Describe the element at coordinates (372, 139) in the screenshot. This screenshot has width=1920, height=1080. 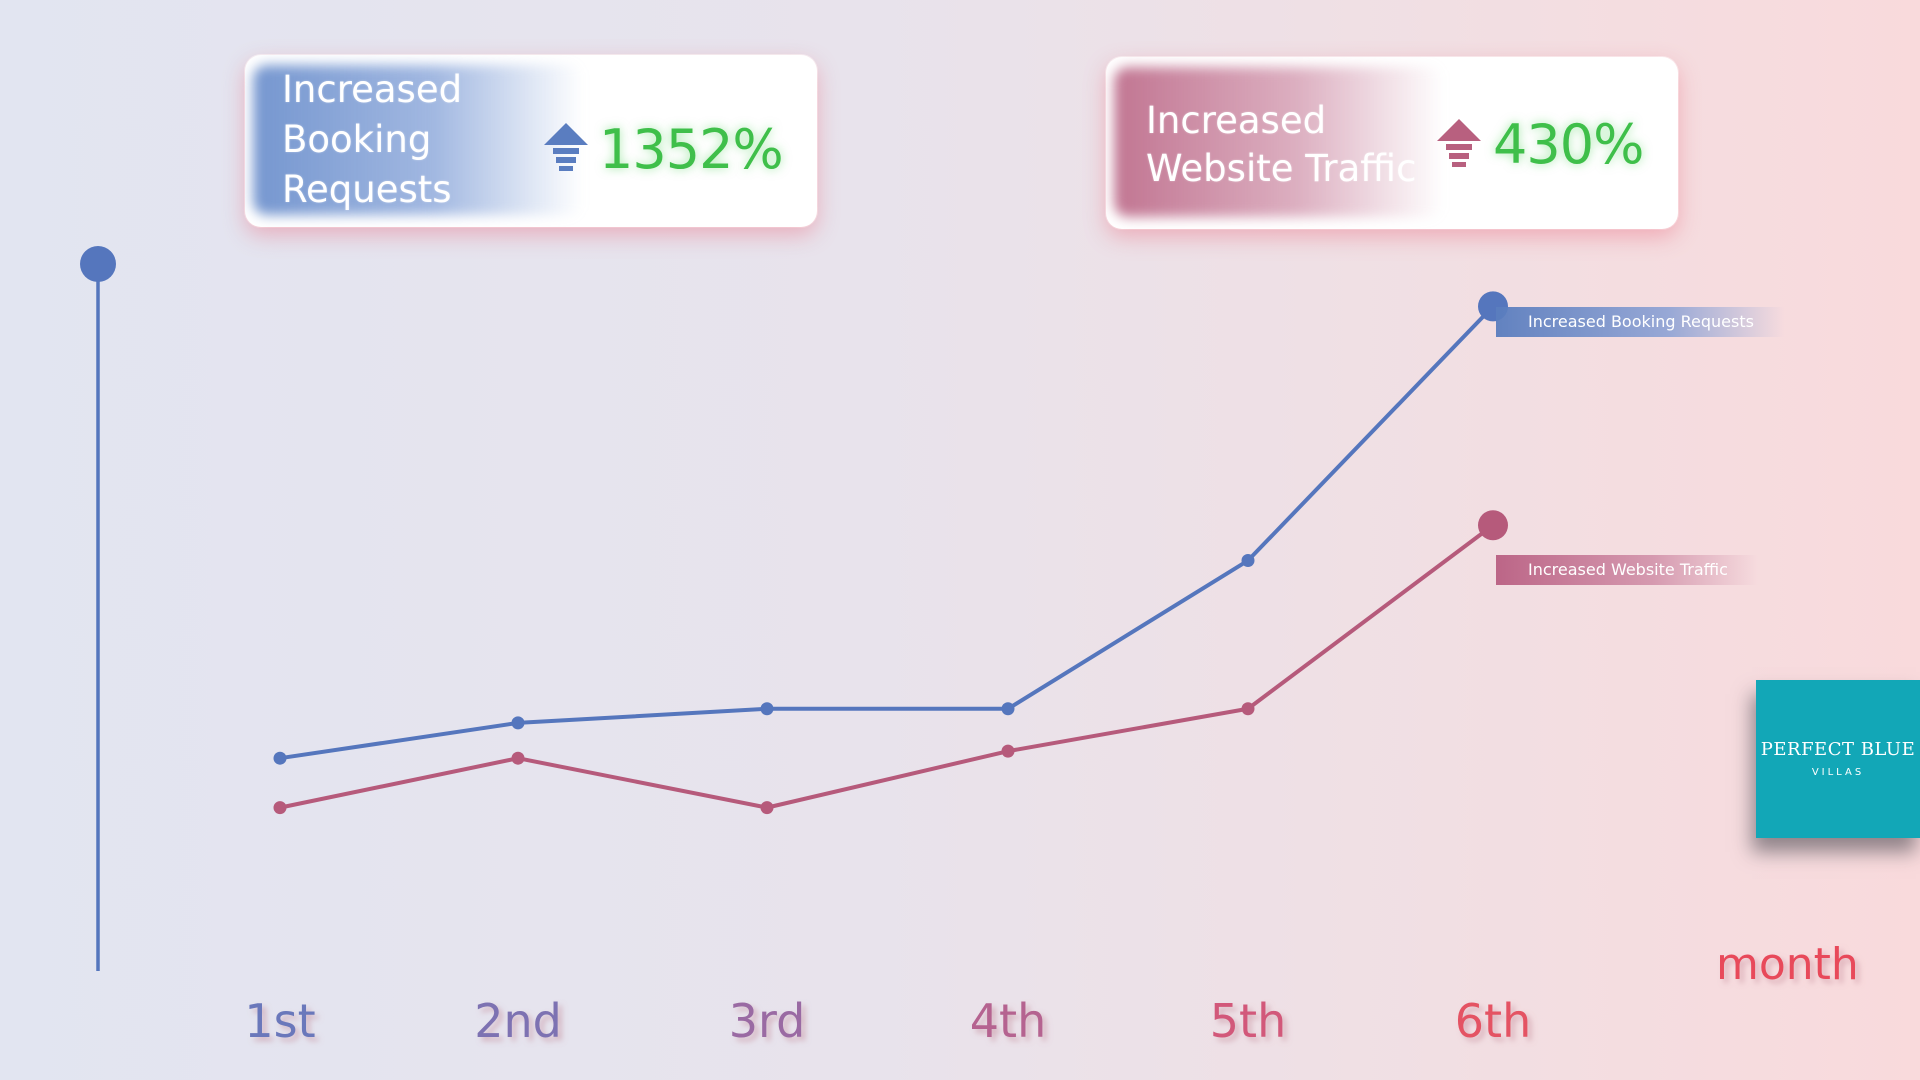
I see `booking-card-label: Increased Booking Requests` at that location.